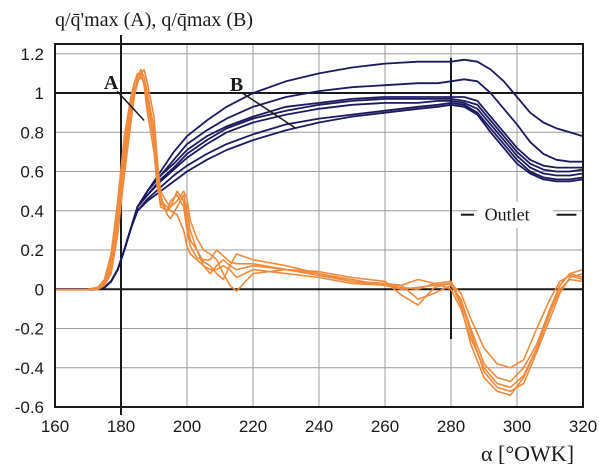 The height and width of the screenshot is (470, 599). I want to click on y-tick-label: 0.8, so click(32, 132).